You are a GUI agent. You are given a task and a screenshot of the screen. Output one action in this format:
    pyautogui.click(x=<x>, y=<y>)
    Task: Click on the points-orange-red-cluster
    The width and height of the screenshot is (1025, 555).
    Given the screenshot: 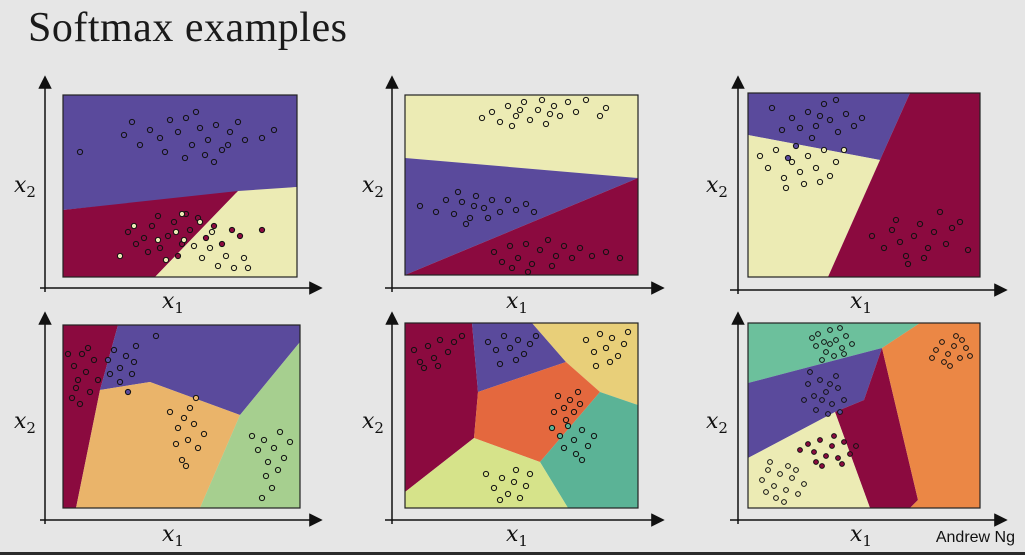 What is the action you would take?
    pyautogui.click(x=567, y=406)
    